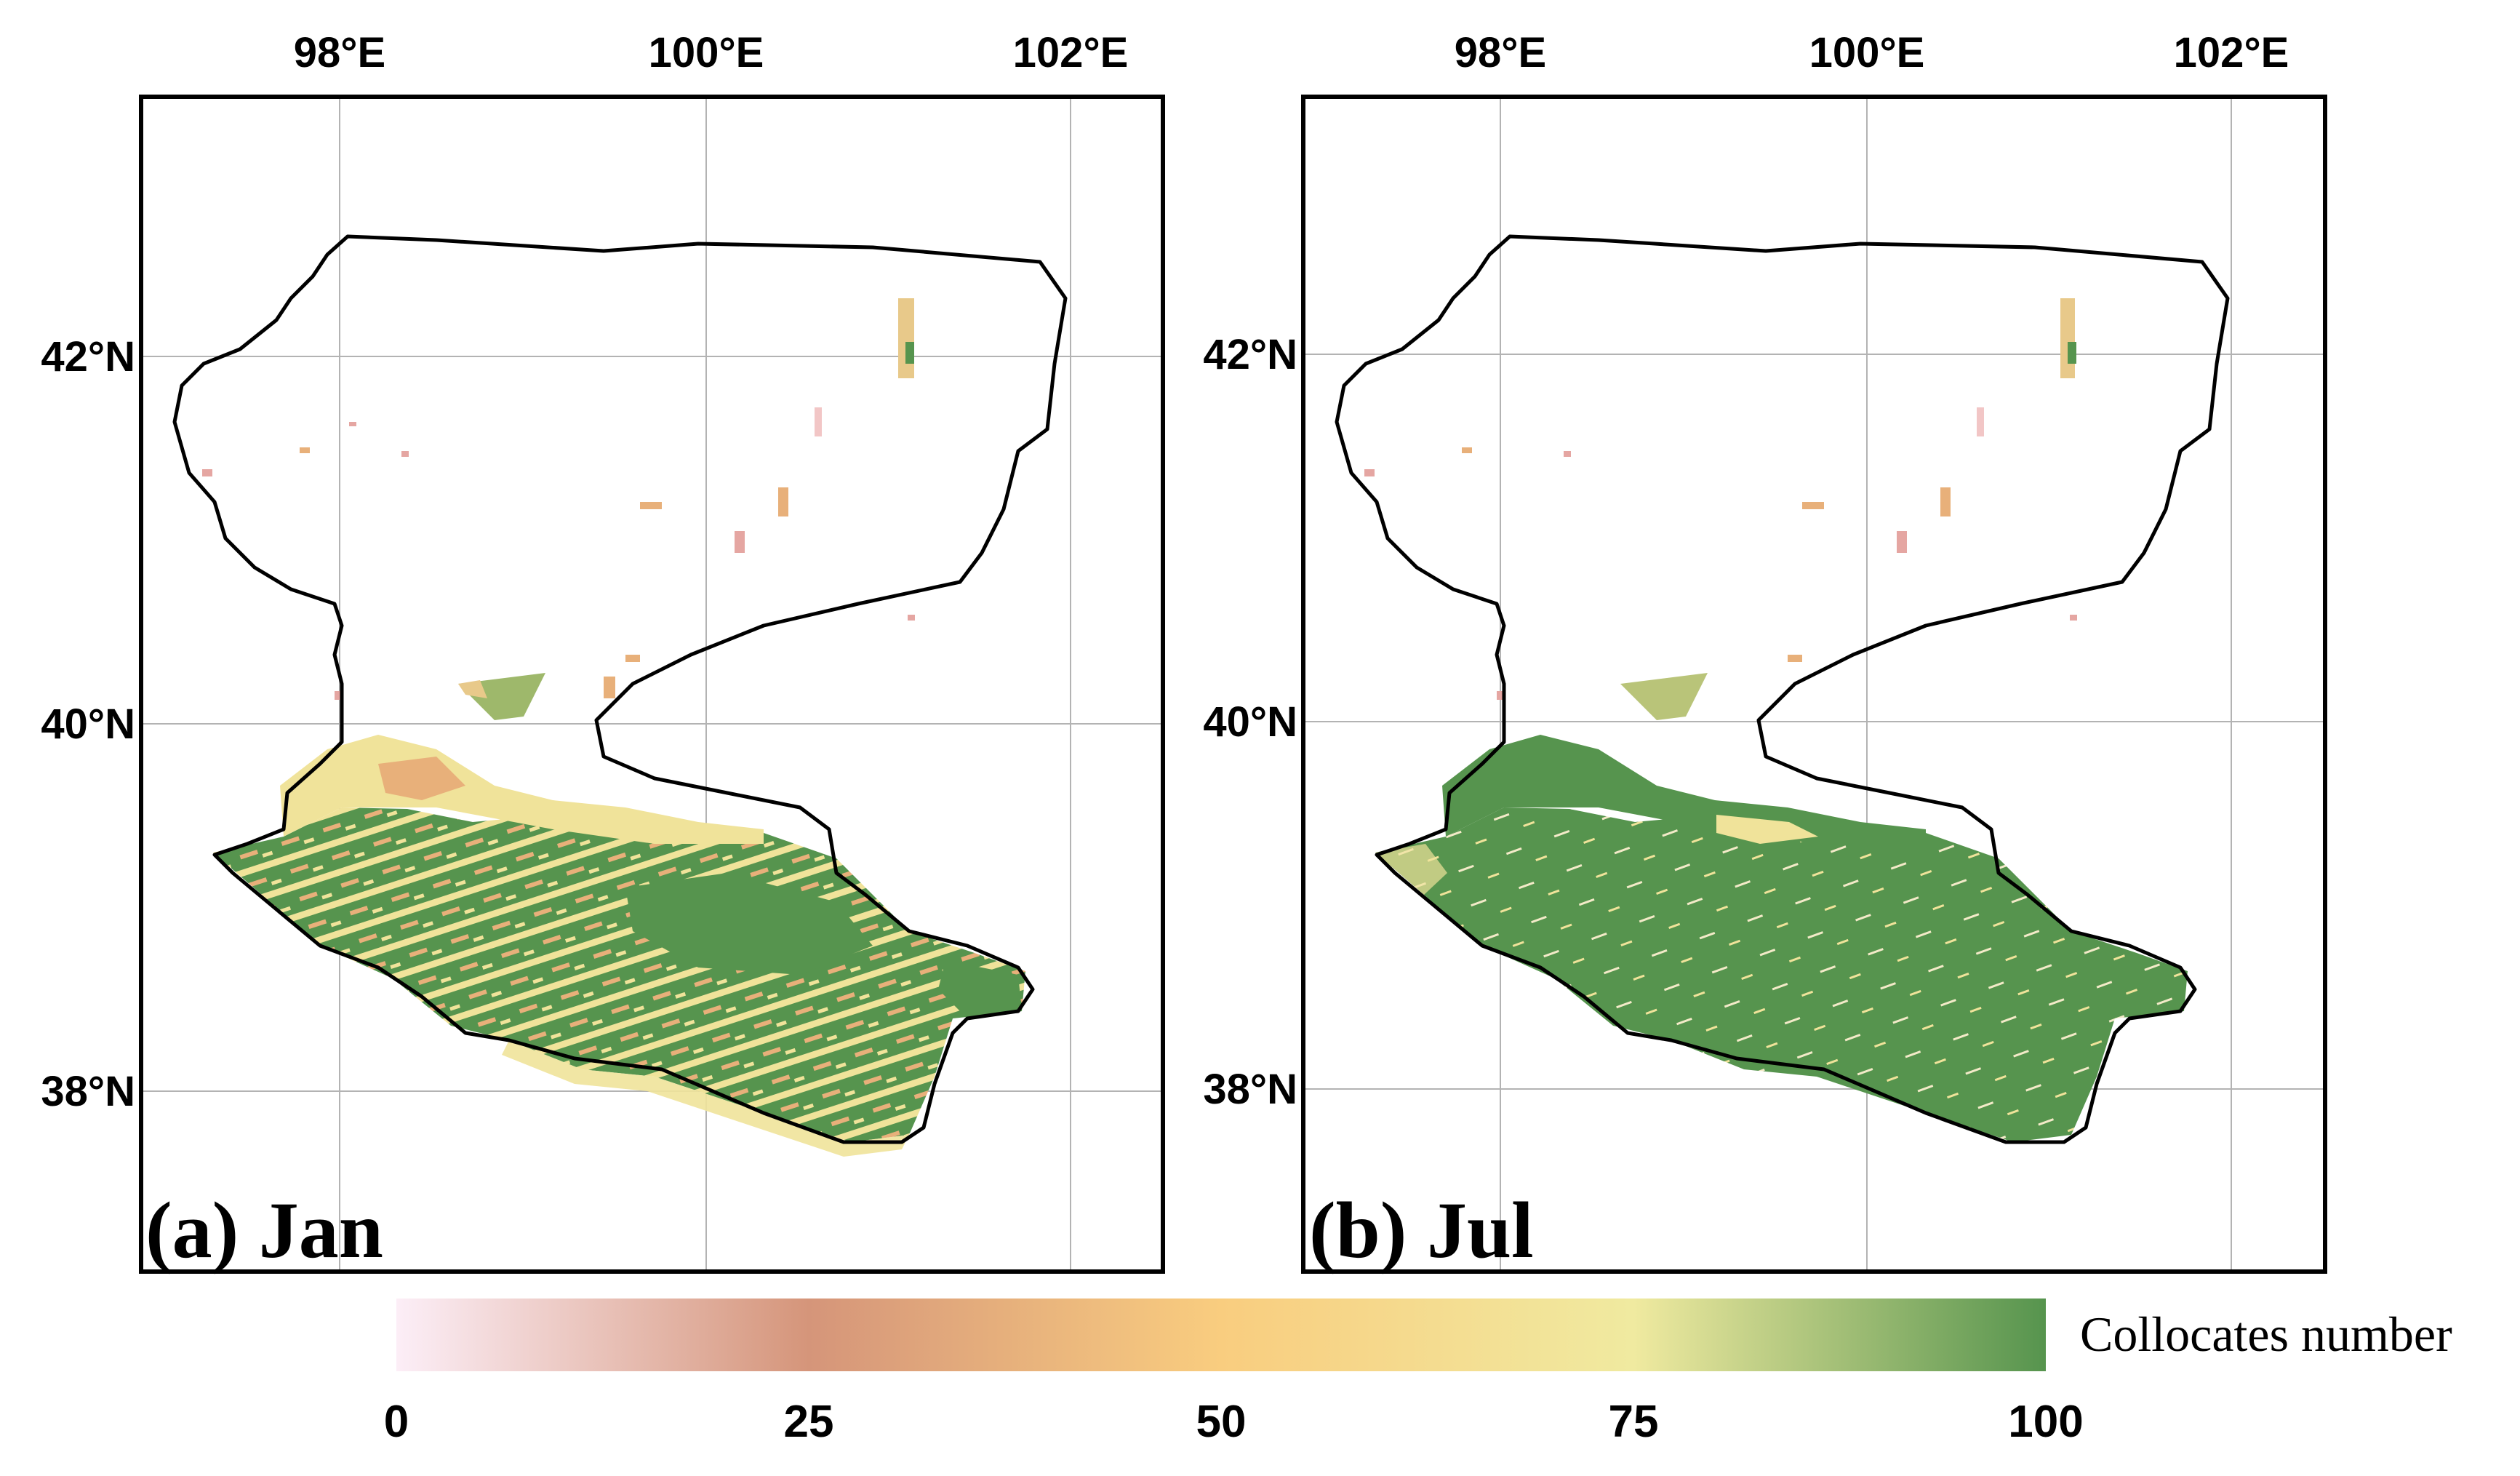 This screenshot has height=1476, width=2520. Describe the element at coordinates (2266, 1334) in the screenshot. I see `colorbar-title: Collocates number` at that location.